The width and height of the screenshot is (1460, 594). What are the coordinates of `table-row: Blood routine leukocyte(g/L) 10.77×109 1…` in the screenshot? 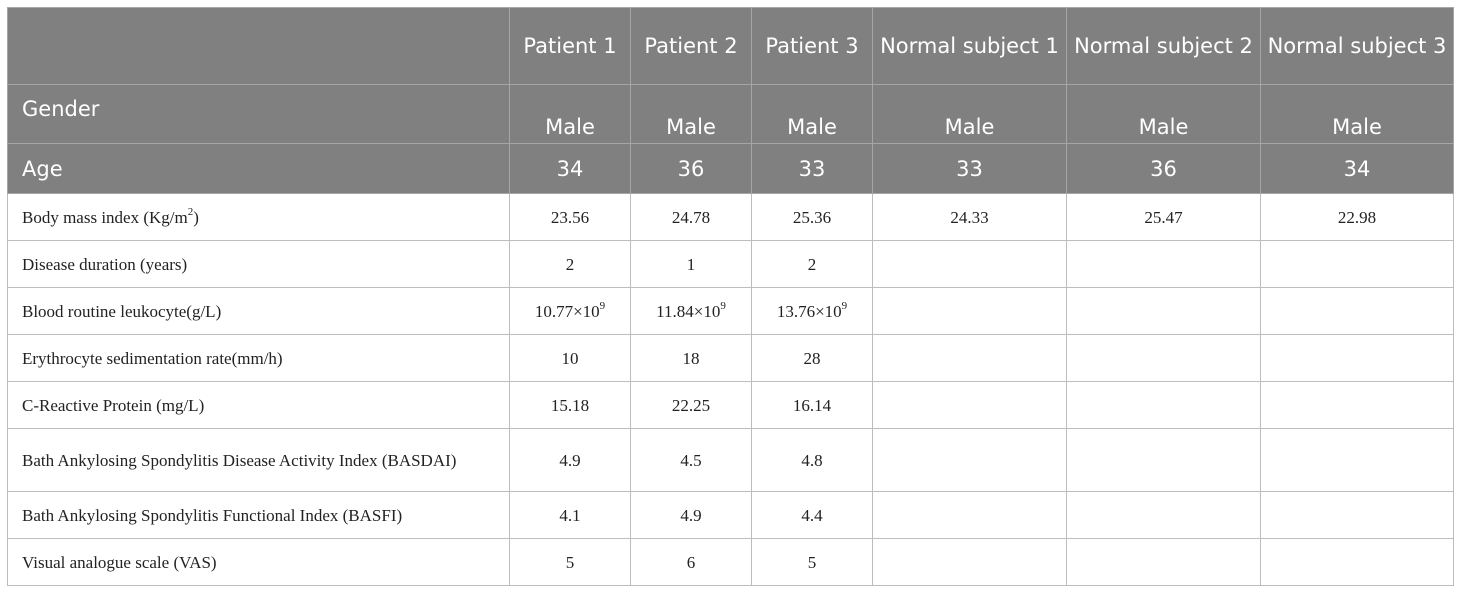 It's located at (730, 311).